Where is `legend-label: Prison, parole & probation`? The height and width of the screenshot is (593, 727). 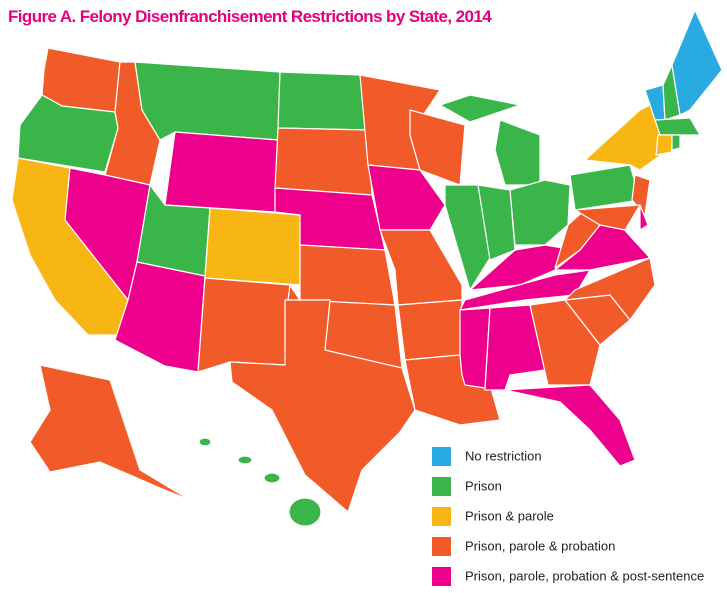
legend-label: Prison, parole & probation is located at coordinates (540, 545).